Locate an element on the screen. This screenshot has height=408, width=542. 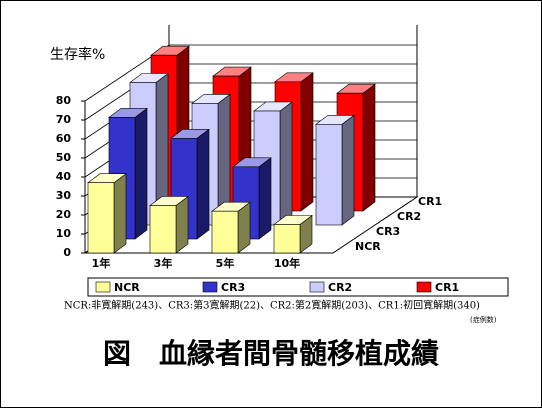
y-tick-label: 40 is located at coordinates (64, 176).